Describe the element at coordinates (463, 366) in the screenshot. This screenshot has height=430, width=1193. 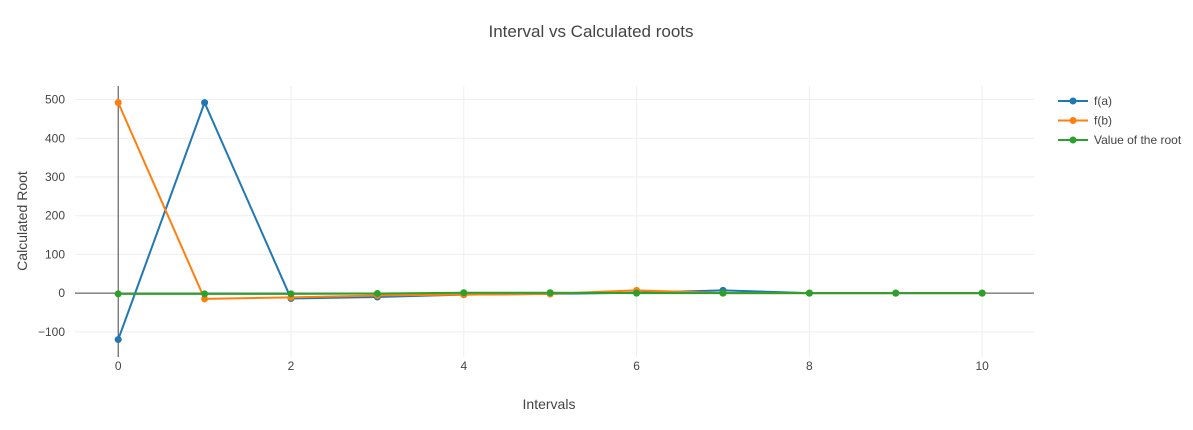
I see `x-tick-label: 4` at that location.